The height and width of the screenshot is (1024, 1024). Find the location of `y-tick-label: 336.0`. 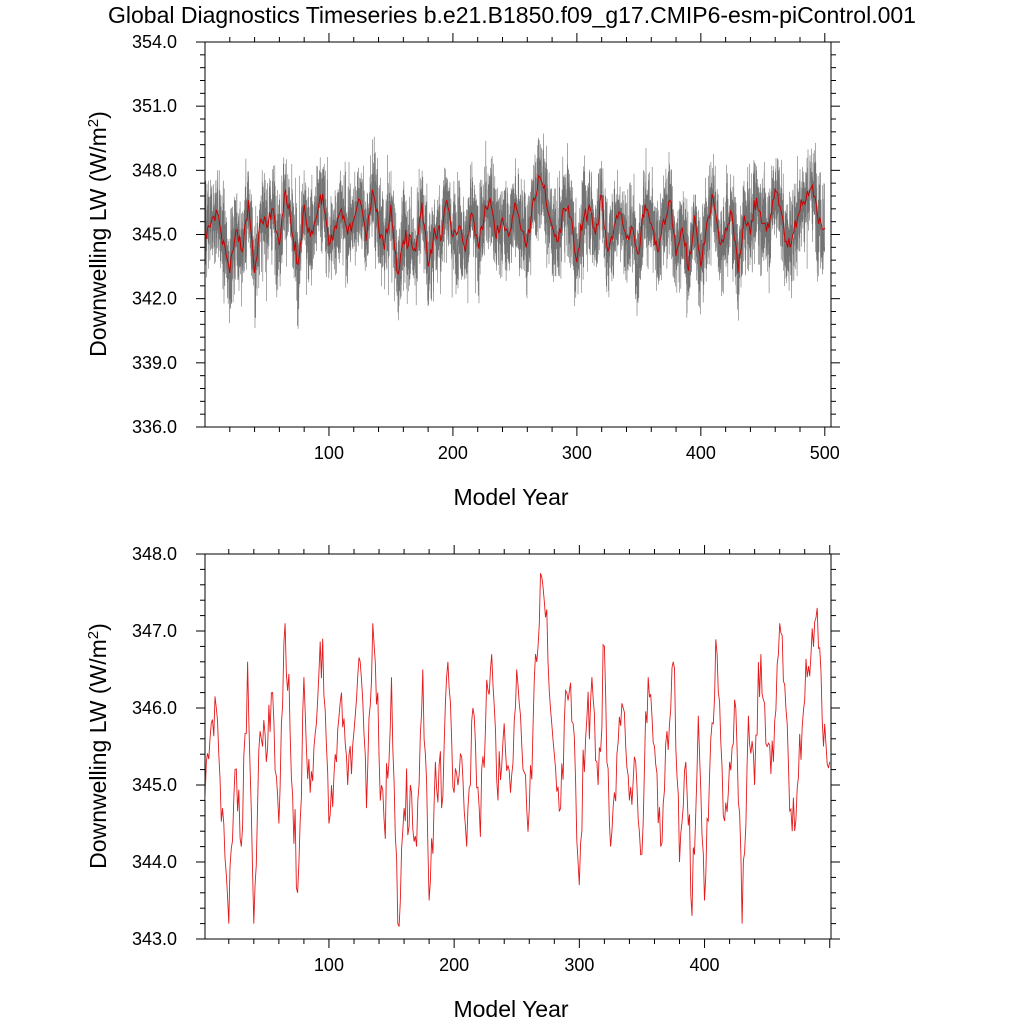

y-tick-label: 336.0 is located at coordinates (154, 427).